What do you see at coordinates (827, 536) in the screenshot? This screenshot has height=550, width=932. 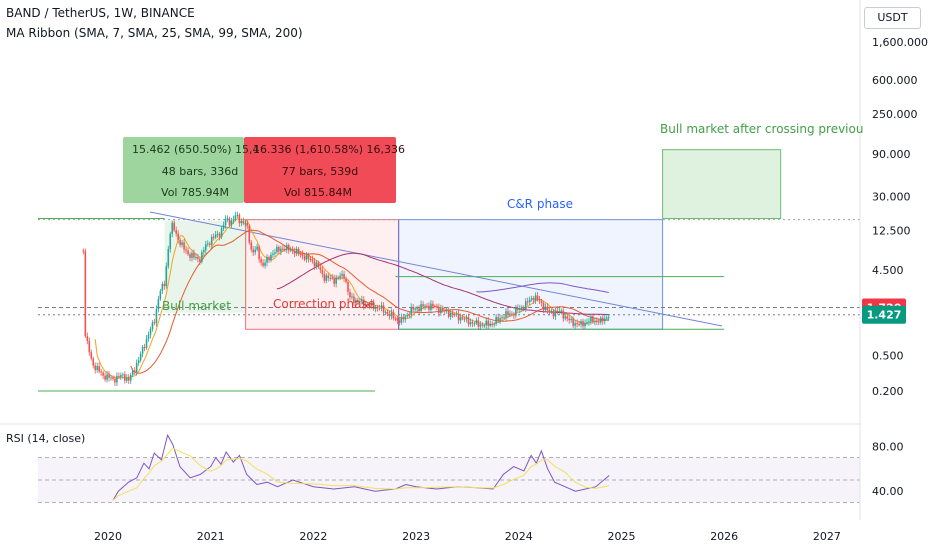 I see `x-tick-label: 2027` at bounding box center [827, 536].